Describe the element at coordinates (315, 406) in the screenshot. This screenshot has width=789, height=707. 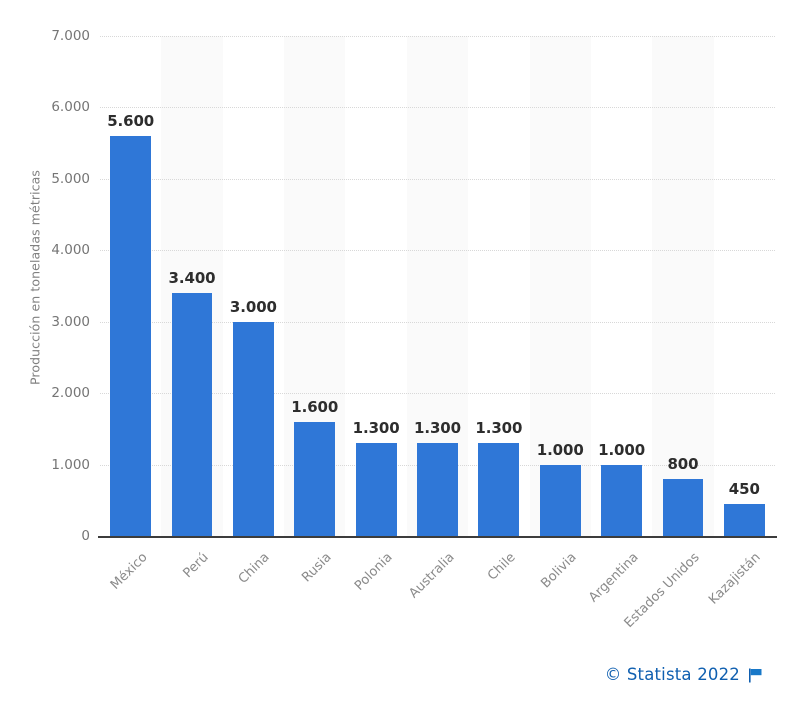
I see `bar-value-label: 1.600` at that location.